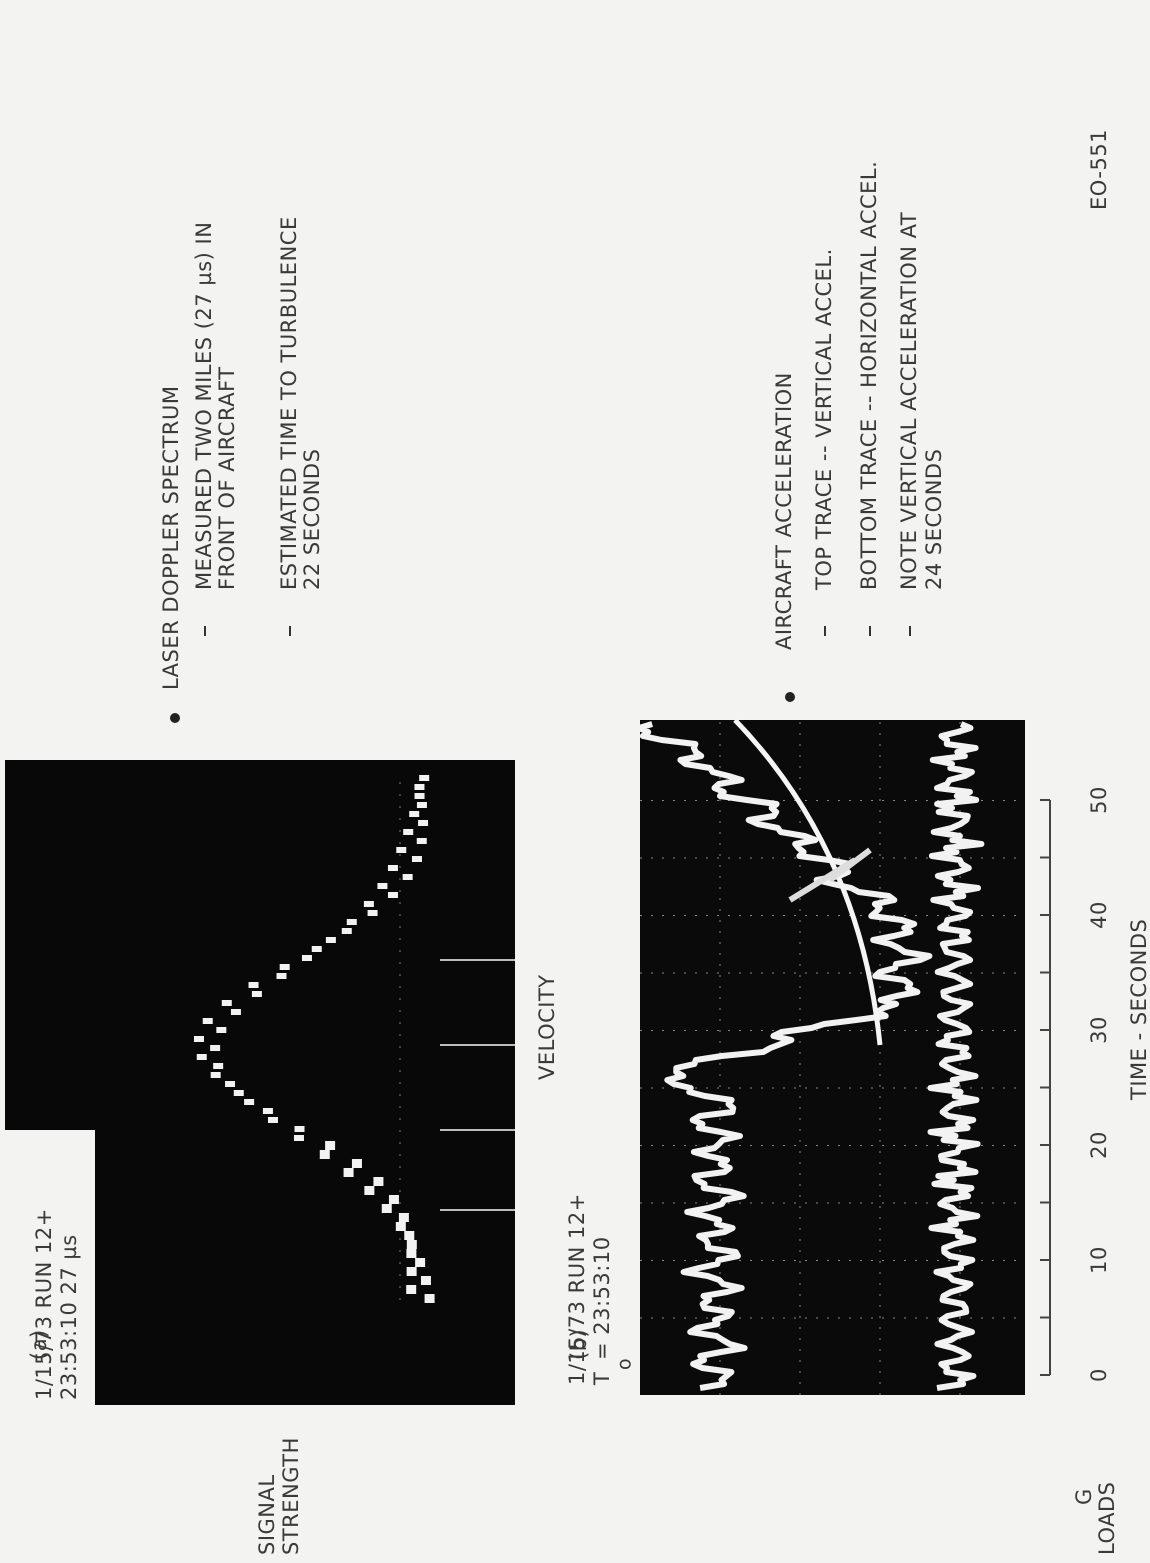  Describe the element at coordinates (579, 1344) in the screenshot. I see `panel-label: (b)` at that location.